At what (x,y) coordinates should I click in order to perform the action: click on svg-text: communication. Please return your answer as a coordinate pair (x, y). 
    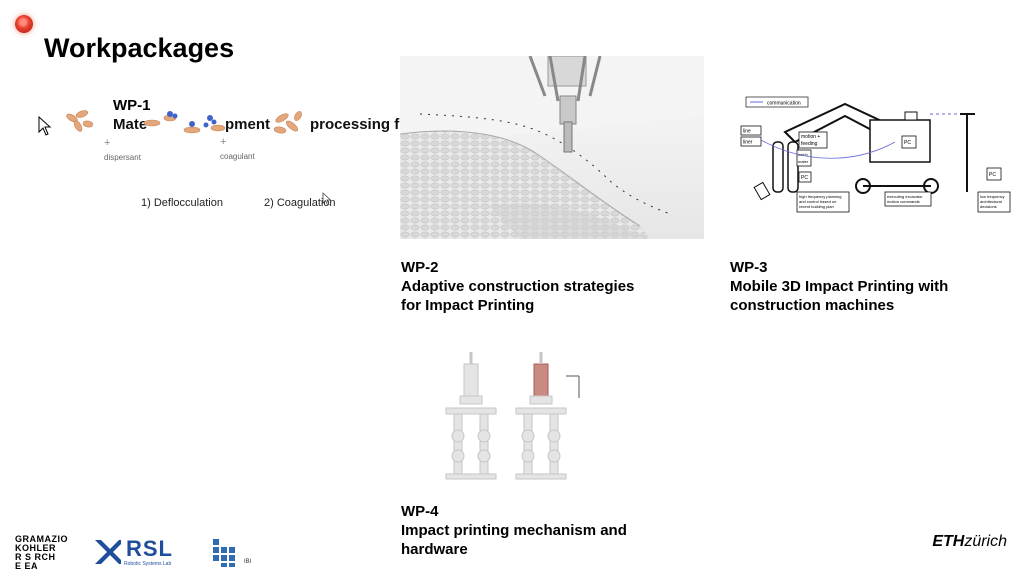
    Looking at the image, I should click on (784, 104).